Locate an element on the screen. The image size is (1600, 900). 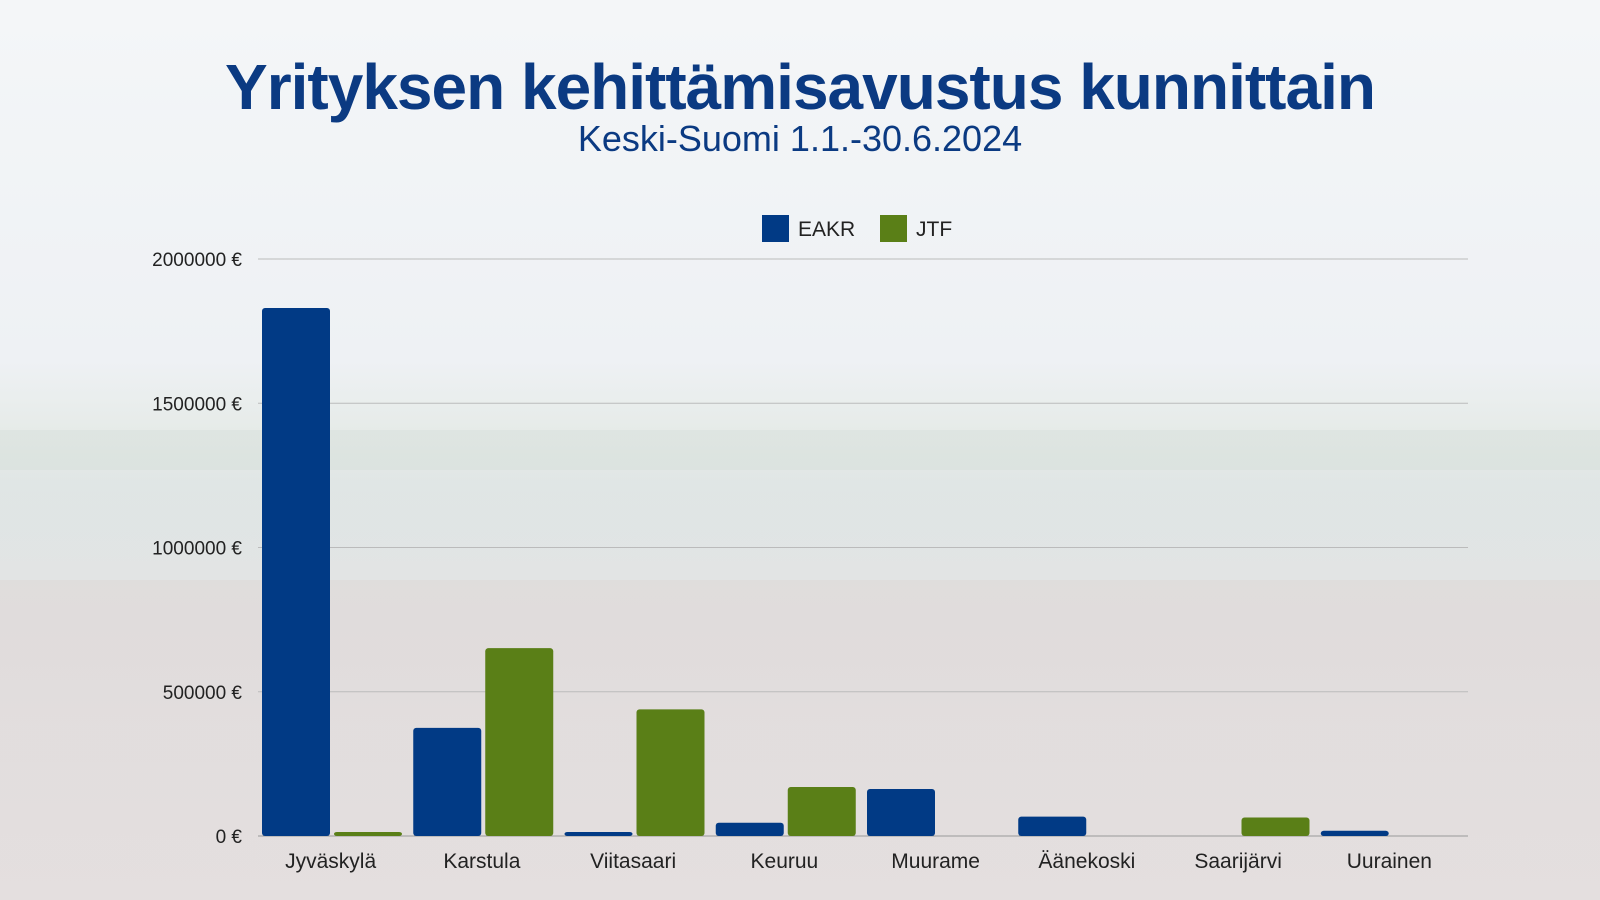
legend-label: JTF is located at coordinates (934, 229).